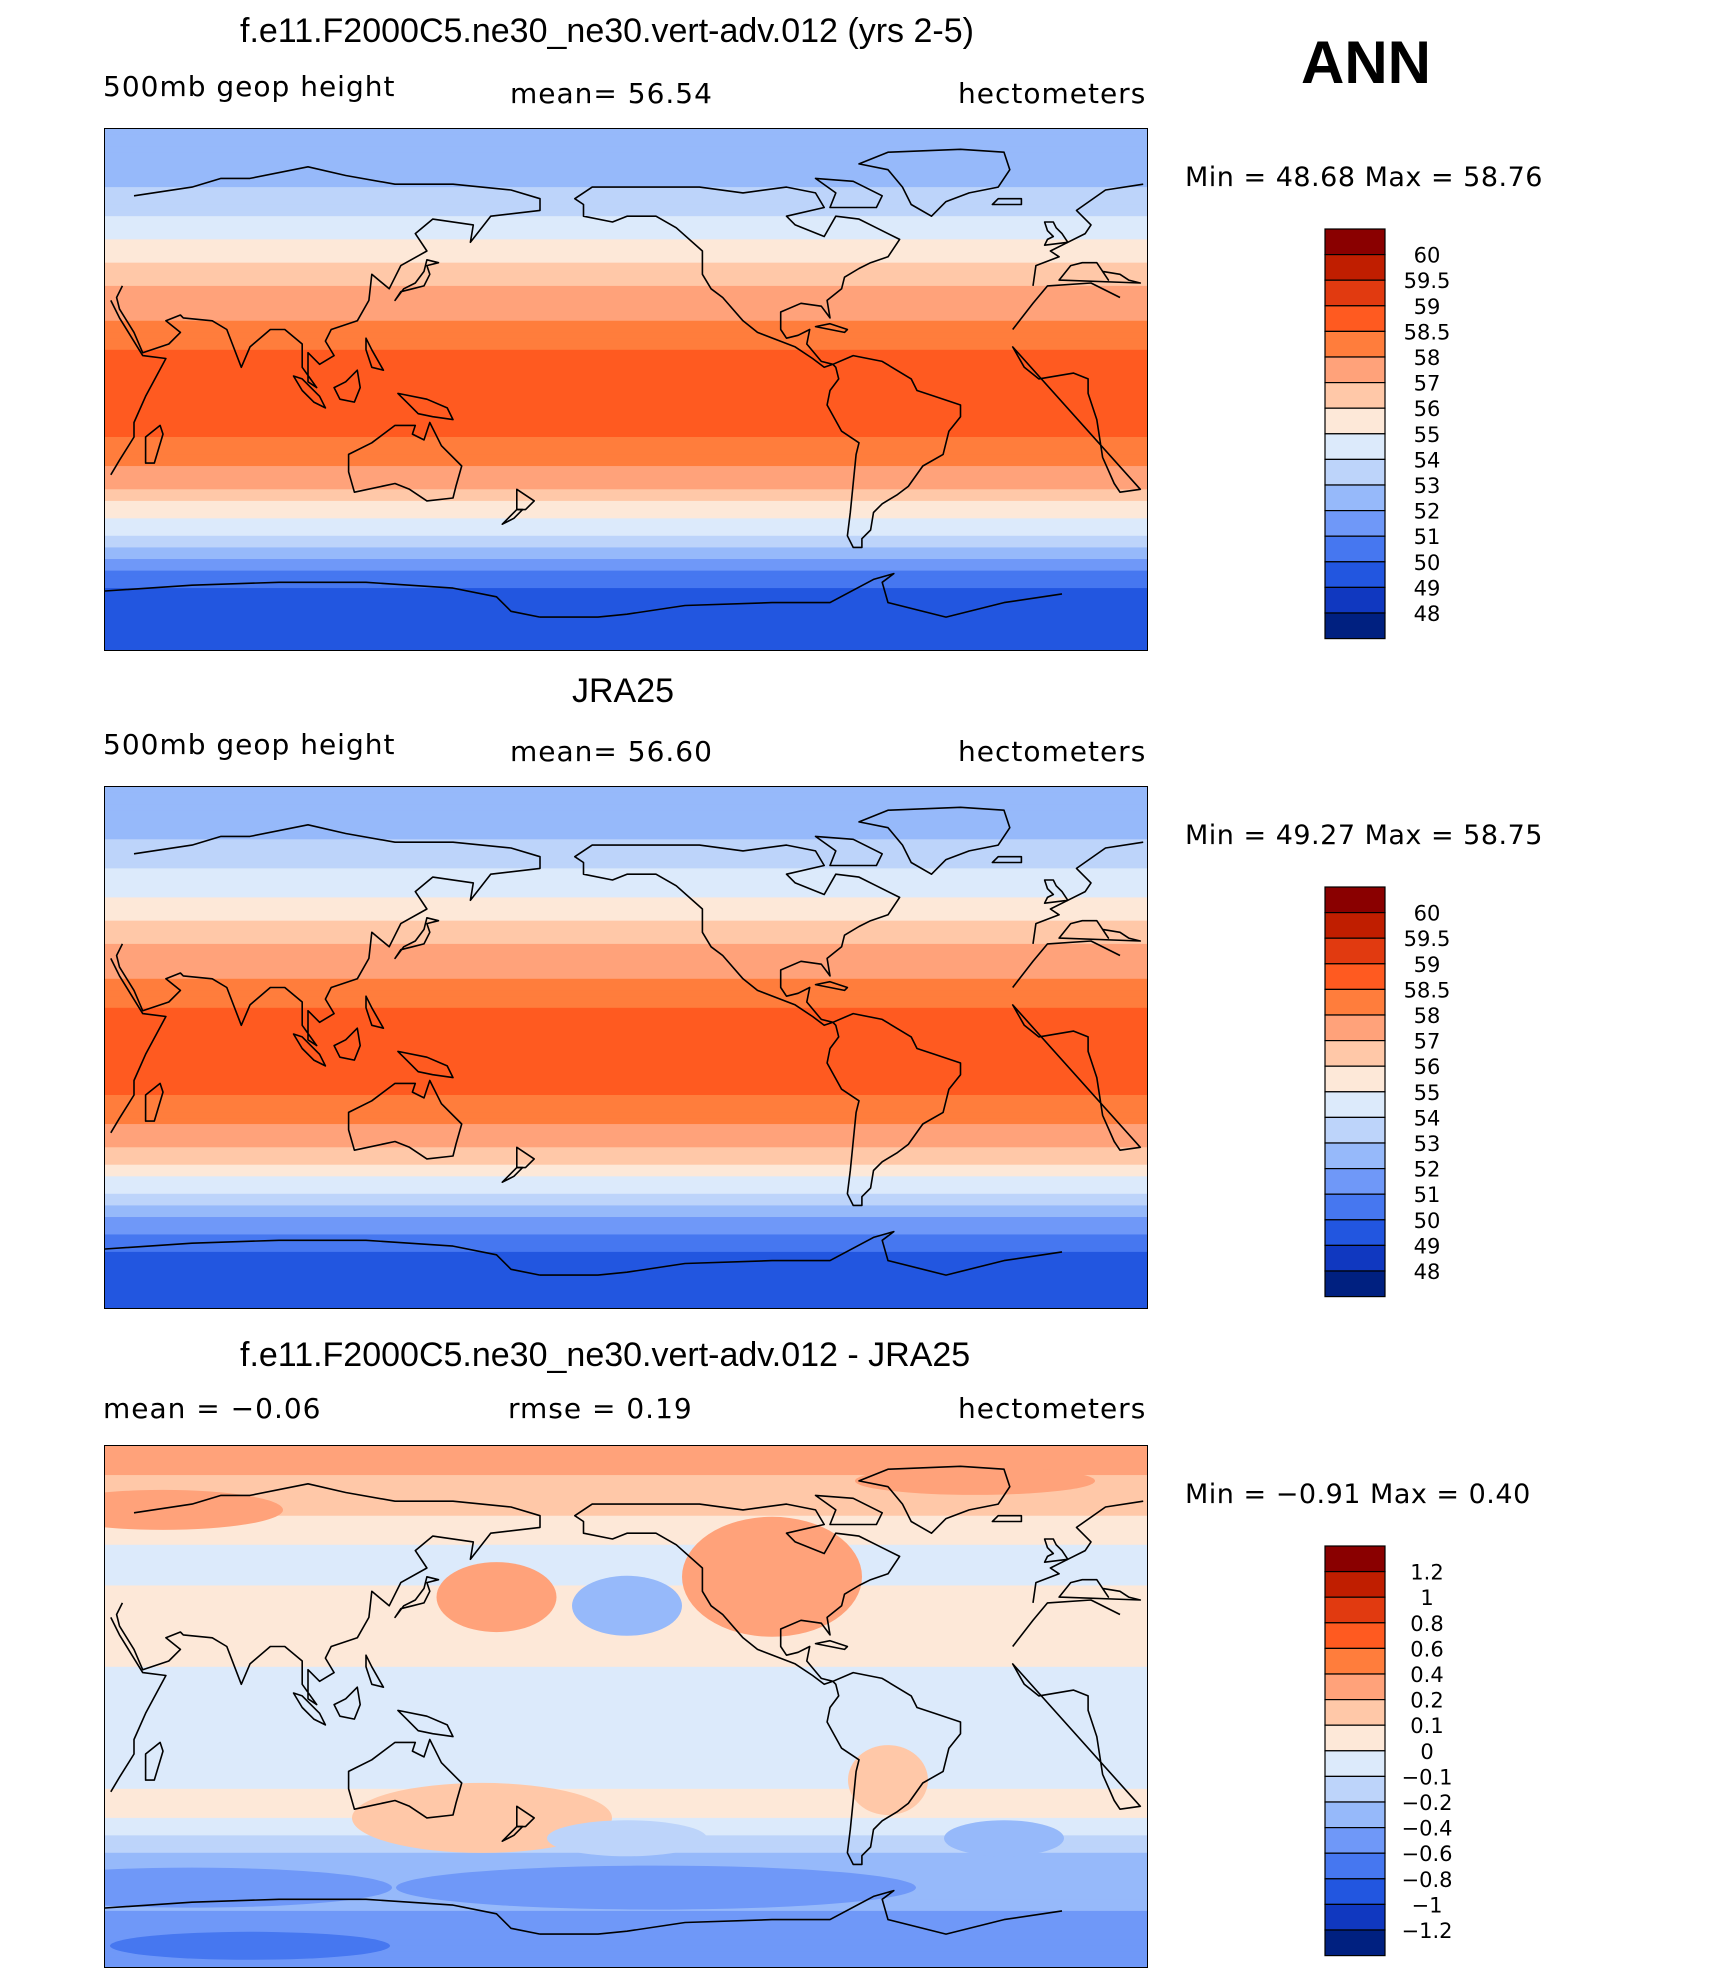 This screenshot has height=1986, width=1710. Describe the element at coordinates (1427, 1118) in the screenshot. I see `colorbar-tick-label: 54` at that location.